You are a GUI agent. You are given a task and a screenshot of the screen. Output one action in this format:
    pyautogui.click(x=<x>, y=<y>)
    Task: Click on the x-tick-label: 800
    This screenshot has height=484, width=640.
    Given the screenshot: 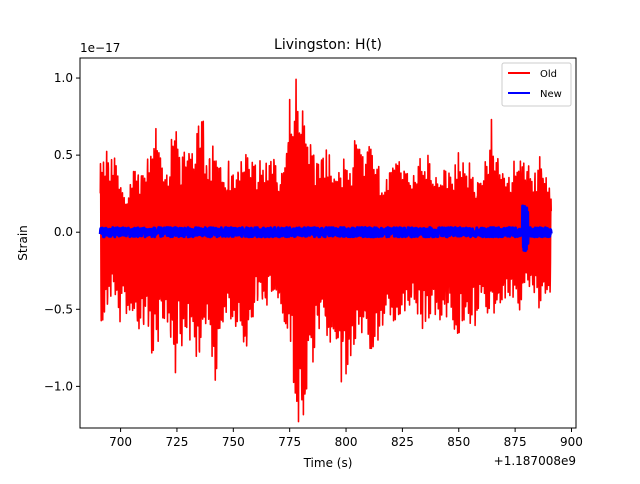 What is the action you would take?
    pyautogui.click(x=346, y=442)
    